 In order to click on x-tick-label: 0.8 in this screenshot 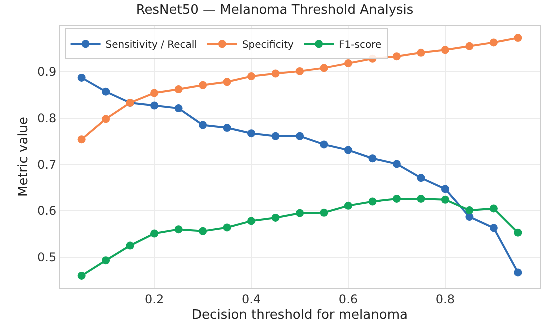, I will do `click(445, 299)`.